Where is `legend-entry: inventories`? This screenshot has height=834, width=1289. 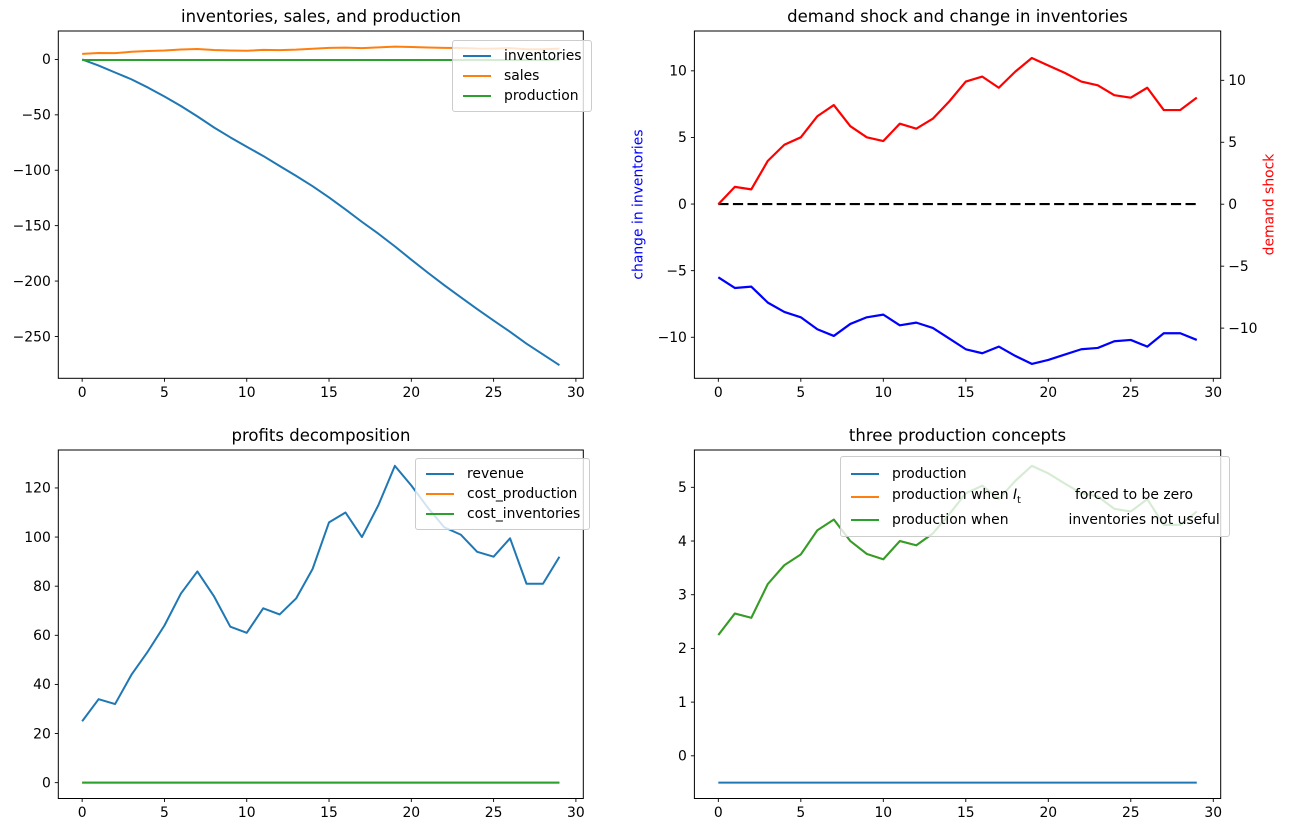 legend-entry: inventories is located at coordinates (521, 56).